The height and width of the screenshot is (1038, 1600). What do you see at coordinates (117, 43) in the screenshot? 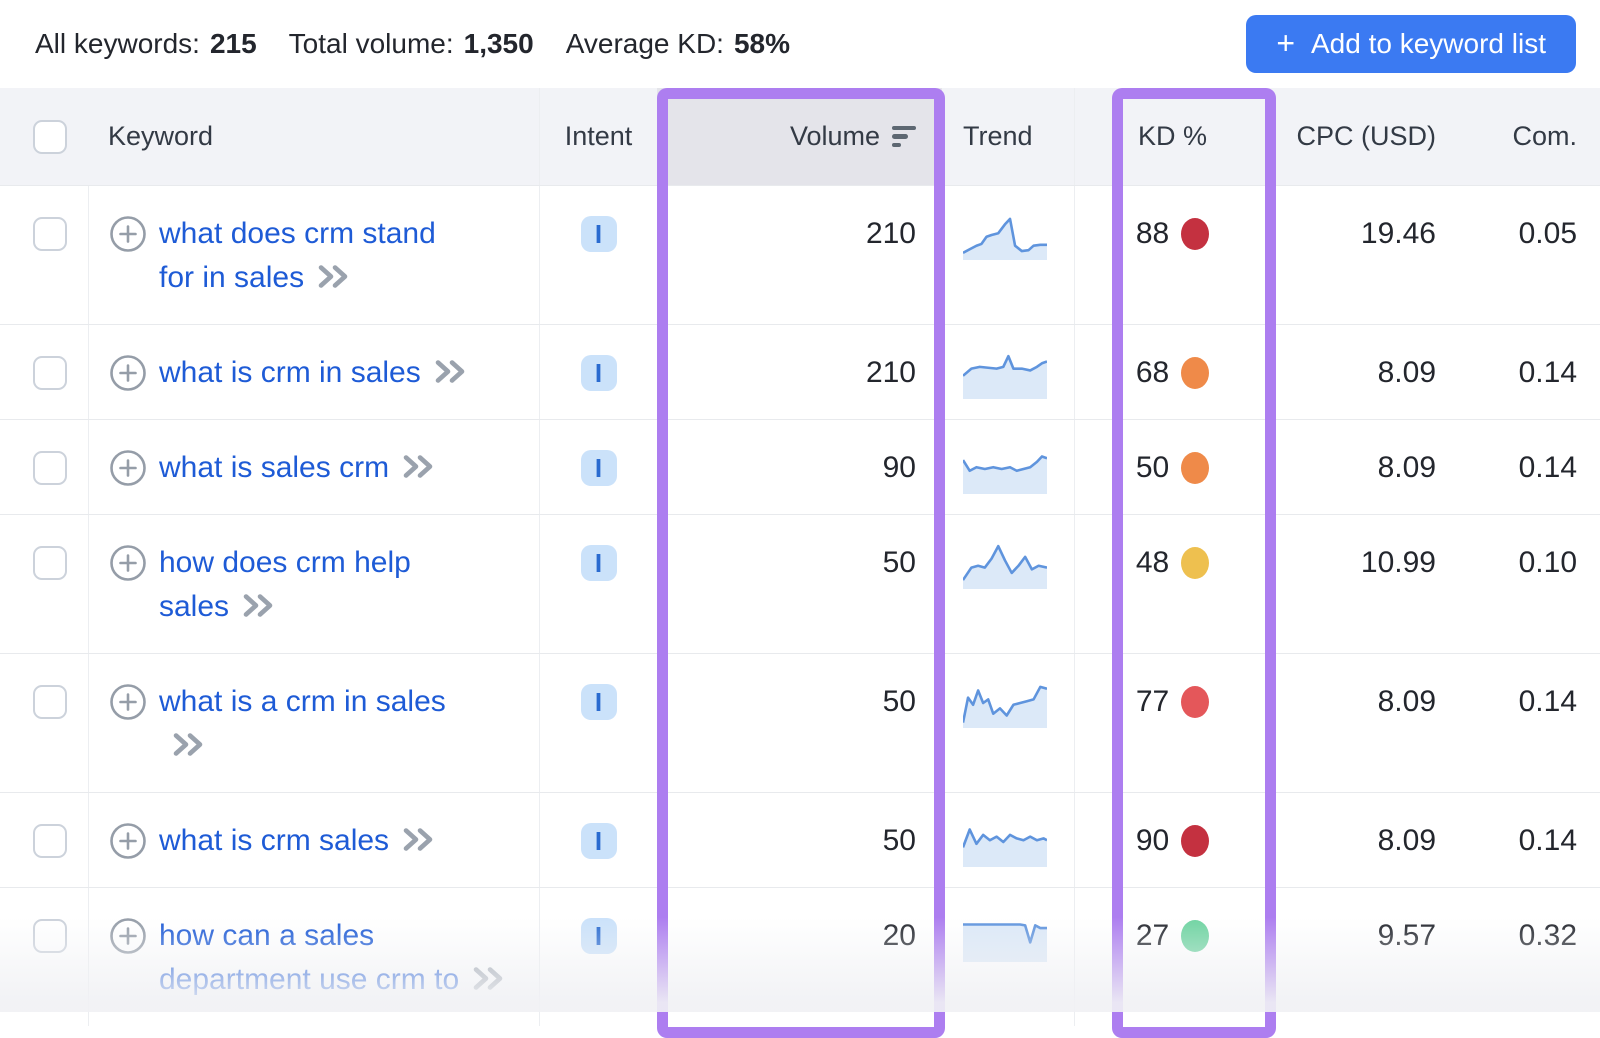
I see `all-keywords-label: All keywords:` at bounding box center [117, 43].